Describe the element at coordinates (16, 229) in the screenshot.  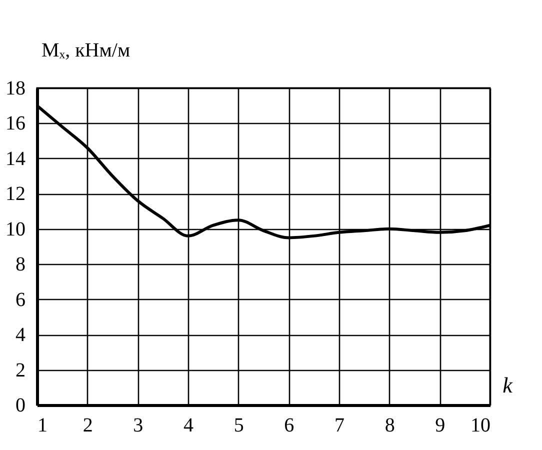
I see `y-tick-label: 10` at that location.